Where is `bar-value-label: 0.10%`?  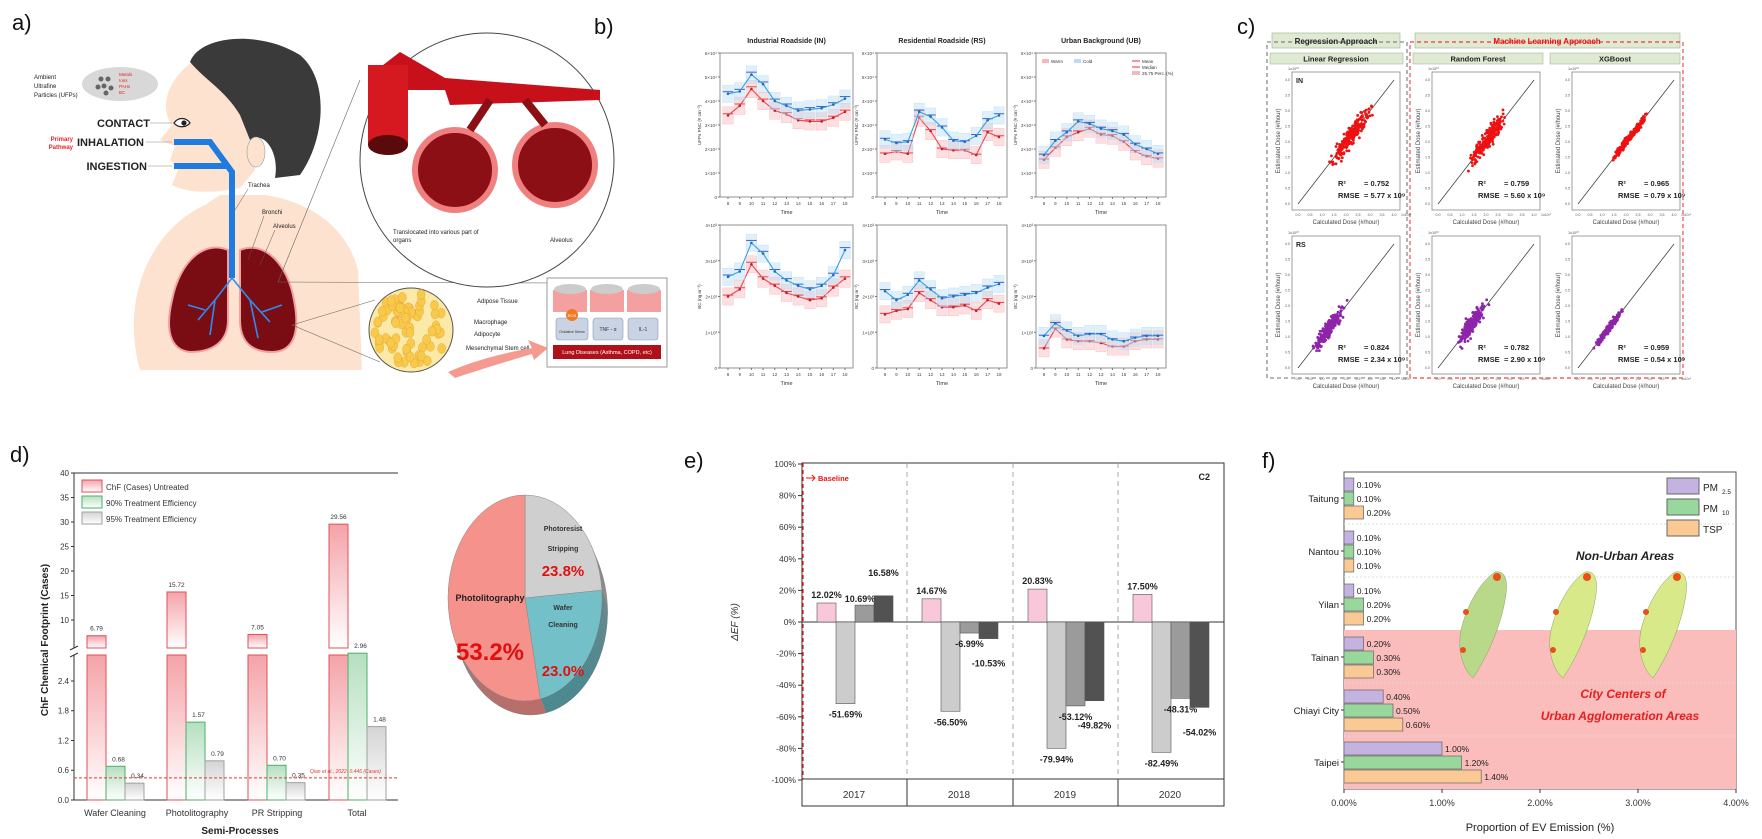 bar-value-label: 0.10% is located at coordinates (1369, 566).